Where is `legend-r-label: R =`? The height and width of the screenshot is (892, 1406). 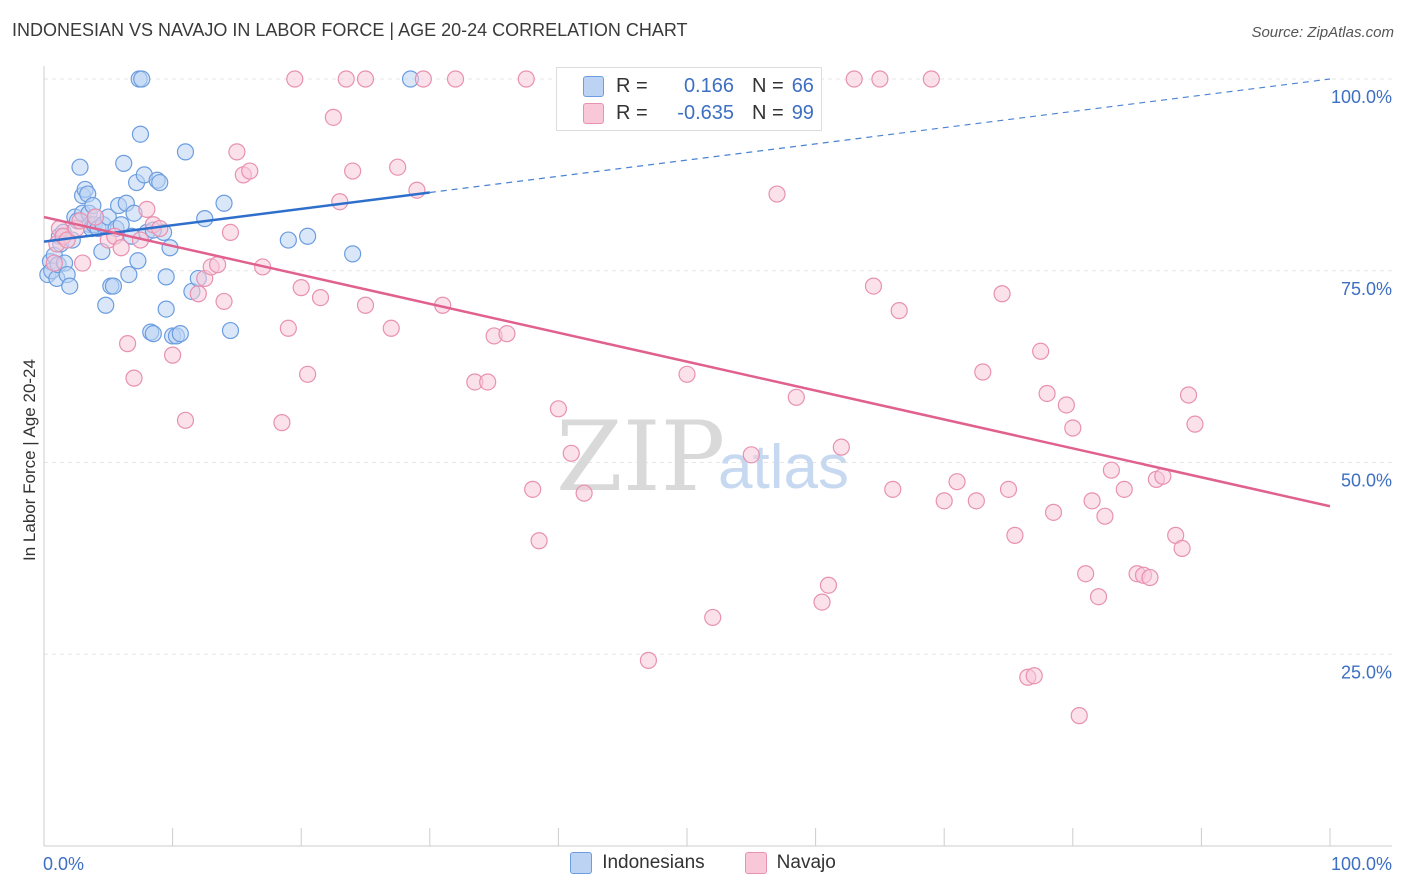 legend-r-label: R = is located at coordinates (632, 112).